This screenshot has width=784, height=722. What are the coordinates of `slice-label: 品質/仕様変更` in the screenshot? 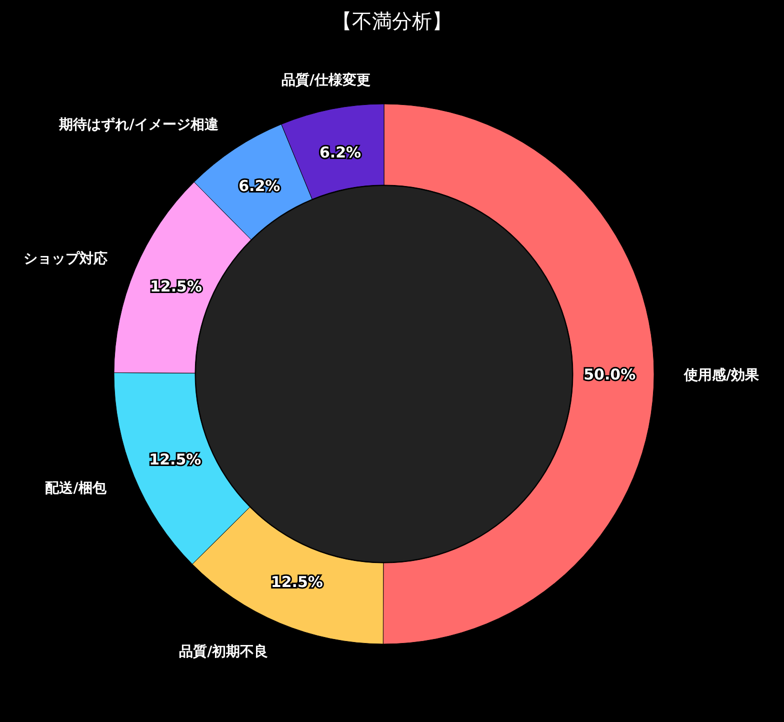 It's located at (325, 80).